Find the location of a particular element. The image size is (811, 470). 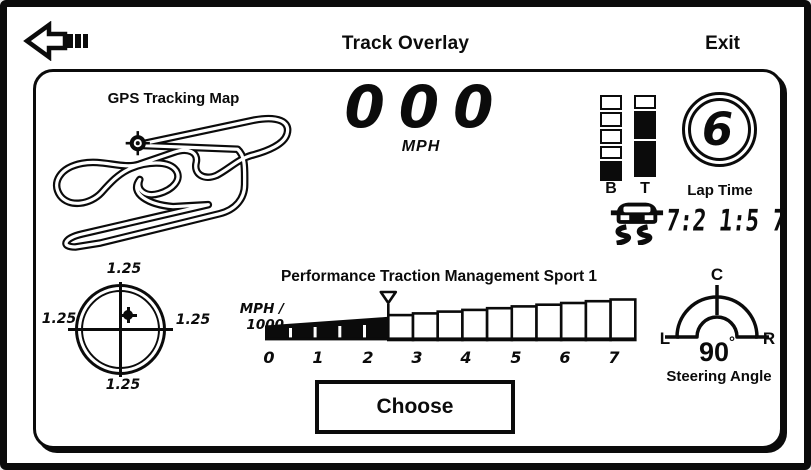

tach-tick-4: 4 is located at coordinates (466, 357).